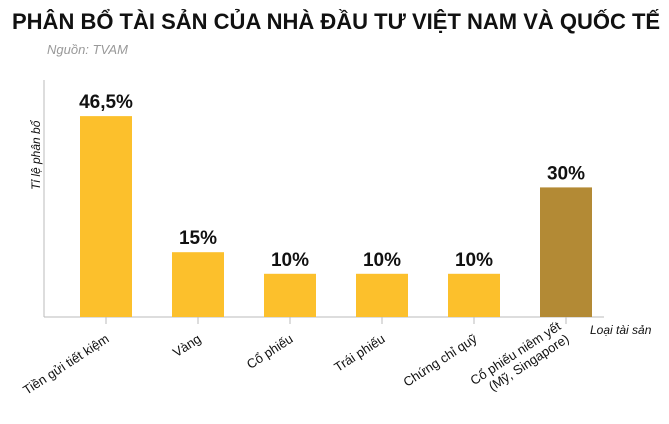 The image size is (669, 424). Describe the element at coordinates (621, 330) in the screenshot. I see `x-axis-label: Loại tài sản` at that location.